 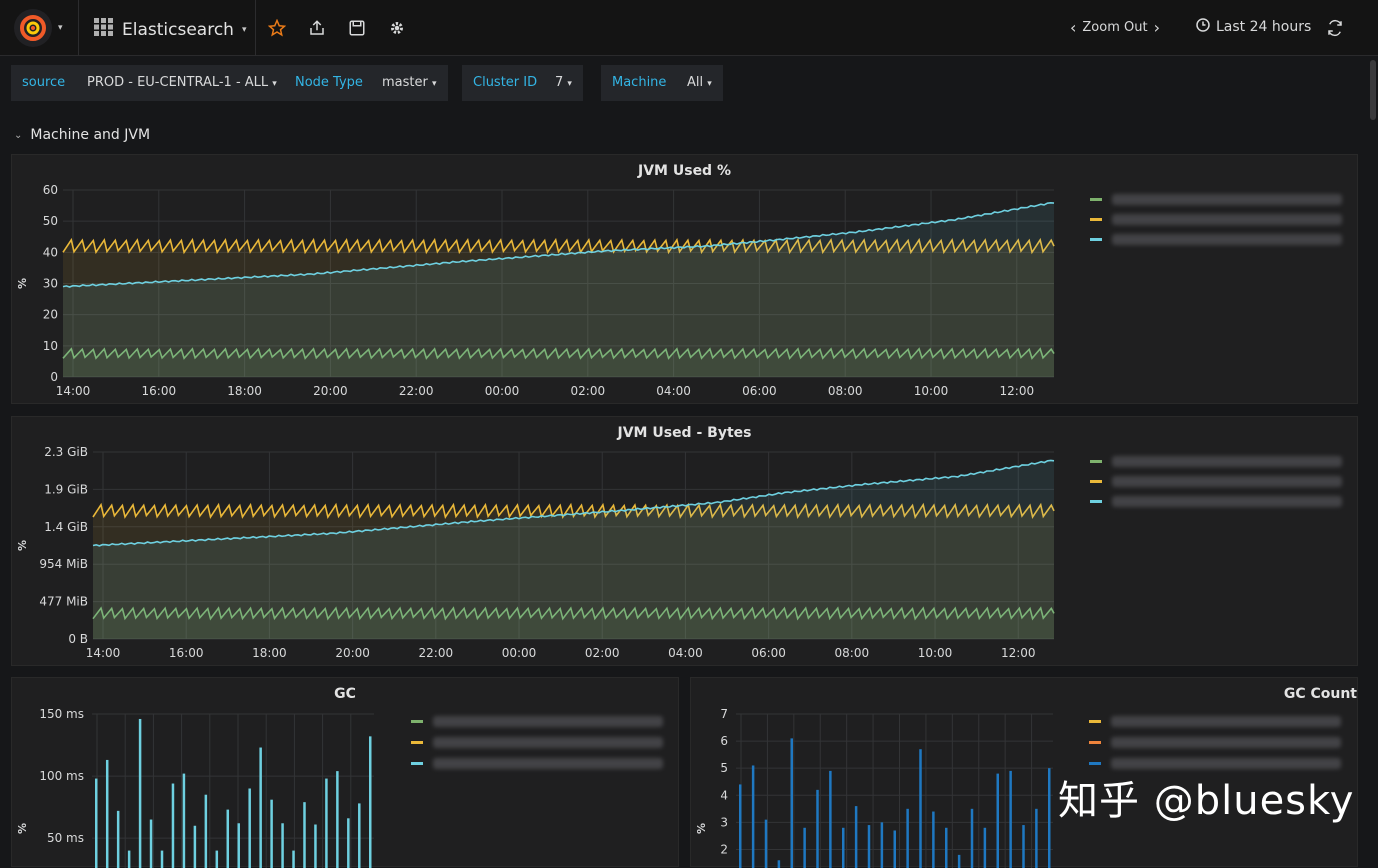 I want to click on refresh-icon, so click(x=1335, y=28).